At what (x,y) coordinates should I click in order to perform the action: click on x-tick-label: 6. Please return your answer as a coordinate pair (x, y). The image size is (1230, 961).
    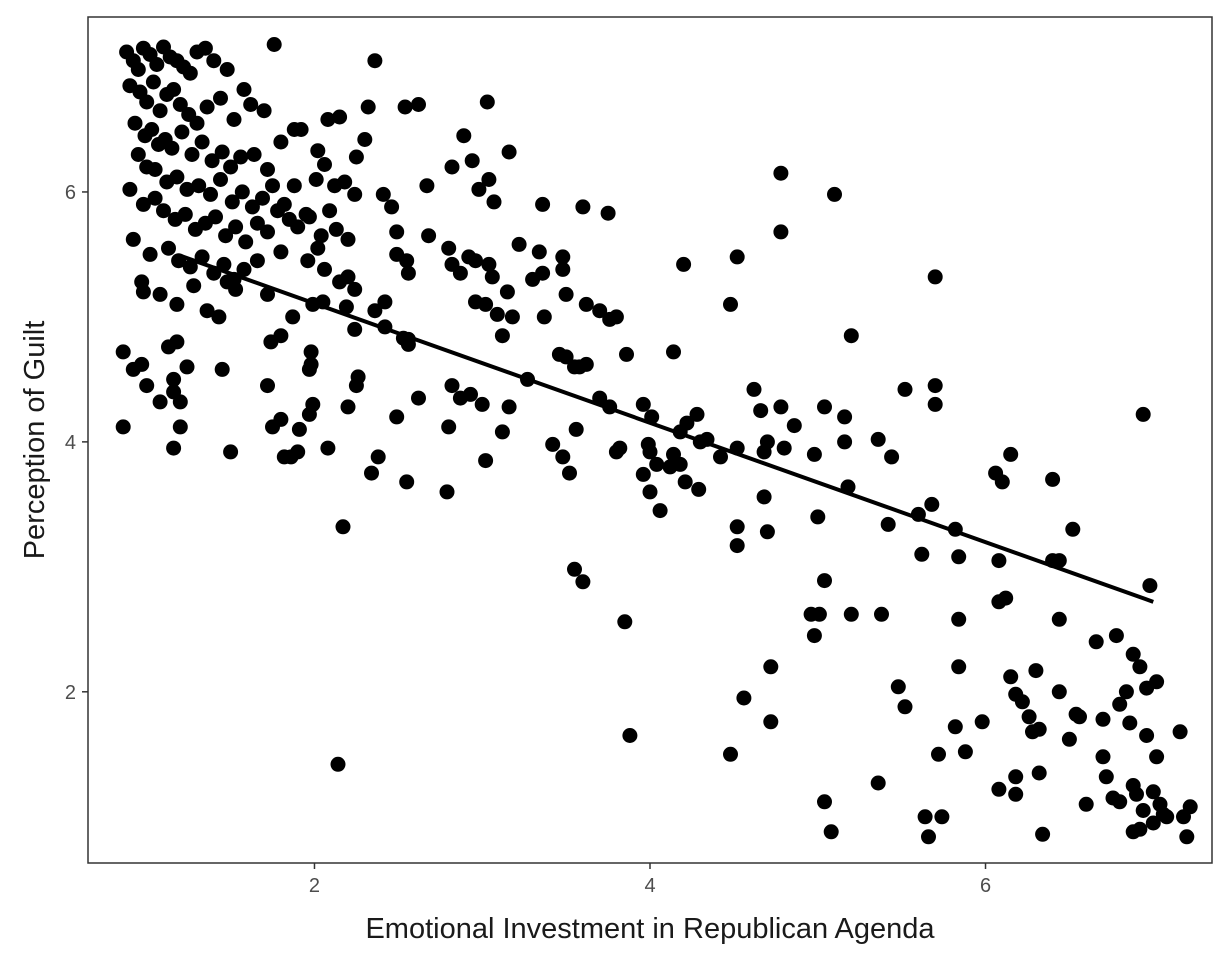
    Looking at the image, I should click on (985, 886).